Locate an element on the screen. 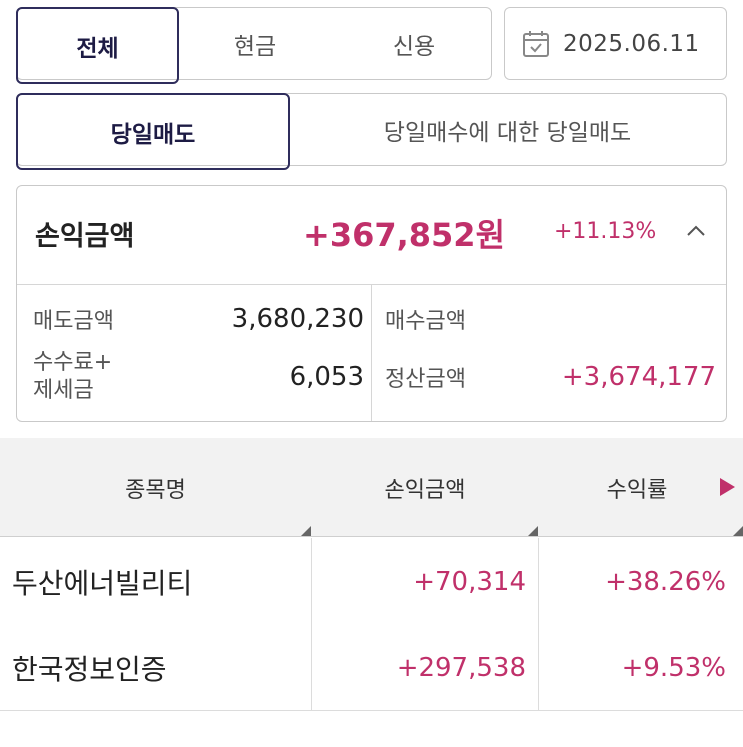 The image size is (743, 747). fee-tax-value: 6,053 is located at coordinates (326, 377).